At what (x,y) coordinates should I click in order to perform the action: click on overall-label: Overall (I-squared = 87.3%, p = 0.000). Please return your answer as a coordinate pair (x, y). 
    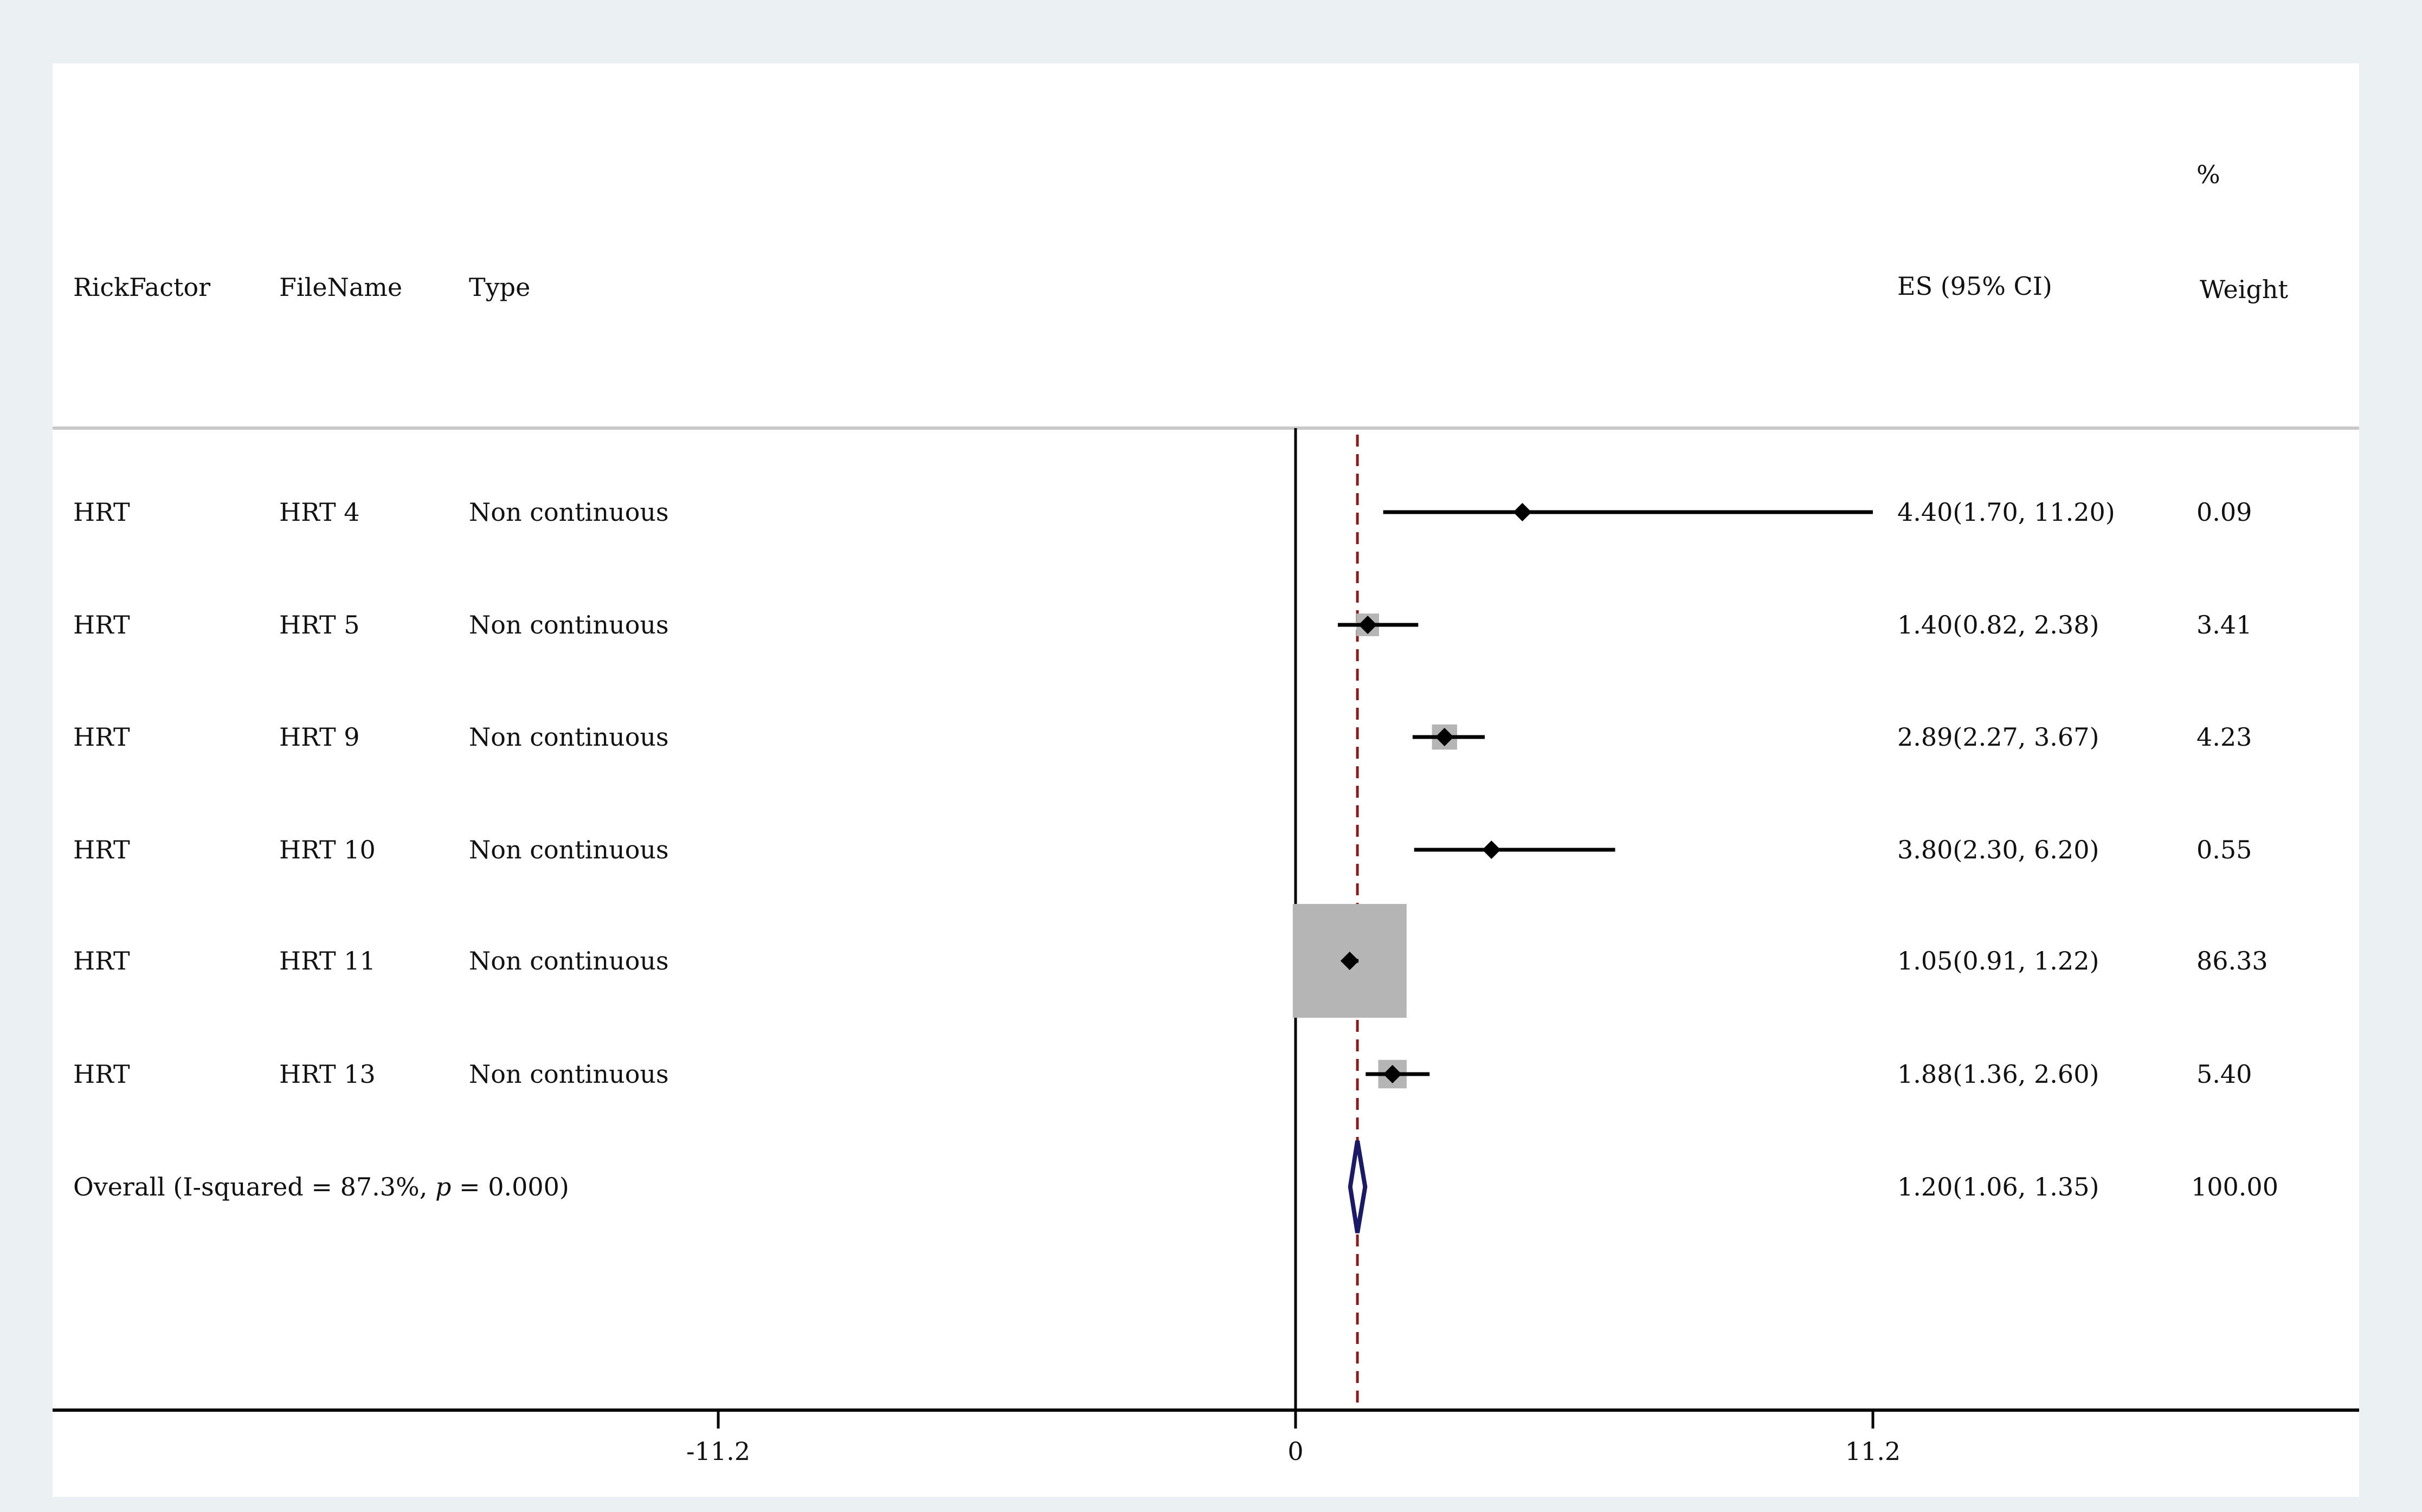
    Looking at the image, I should click on (321, 1186).